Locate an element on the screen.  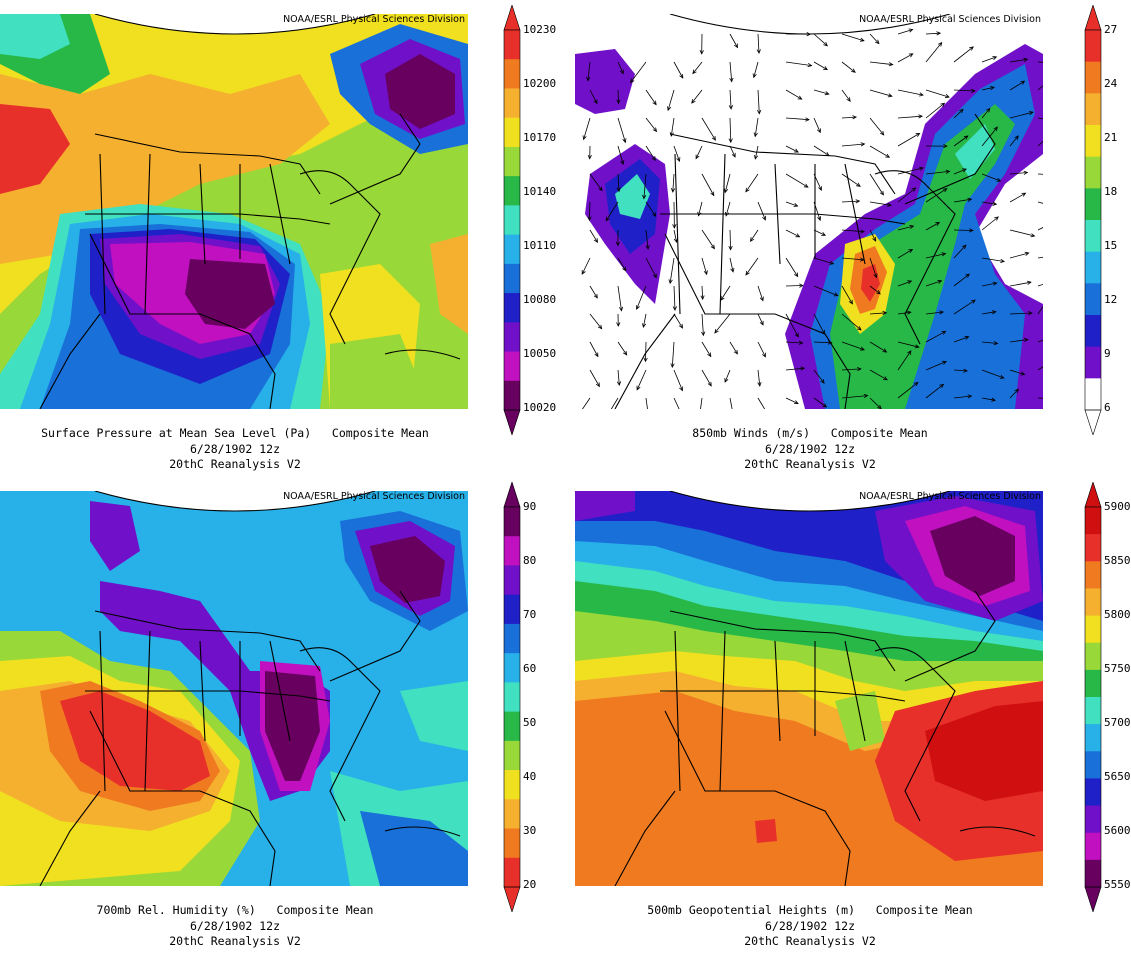
colorbar-tick-label: 10020 is located at coordinates (540, 407).